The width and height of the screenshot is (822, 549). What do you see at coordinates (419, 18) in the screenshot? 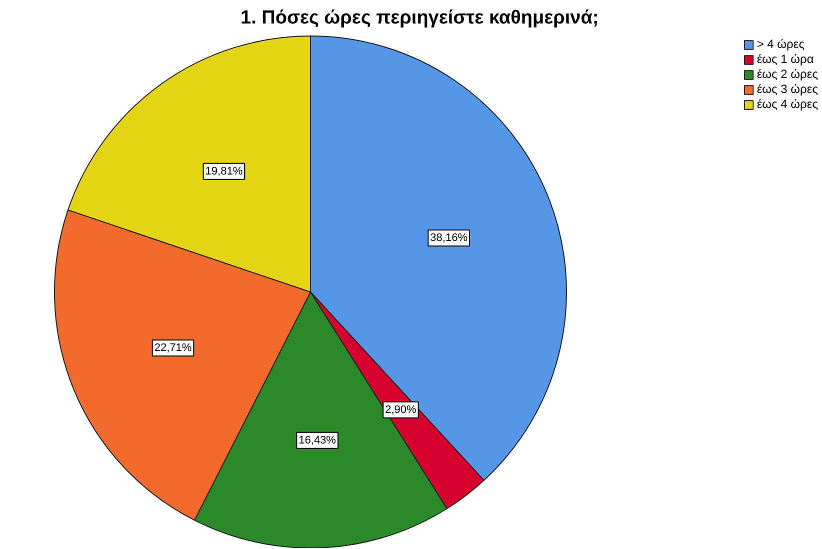
I see `chart-title: 1. Πόσες ώρες περιηγείστε καθημερινά;` at bounding box center [419, 18].